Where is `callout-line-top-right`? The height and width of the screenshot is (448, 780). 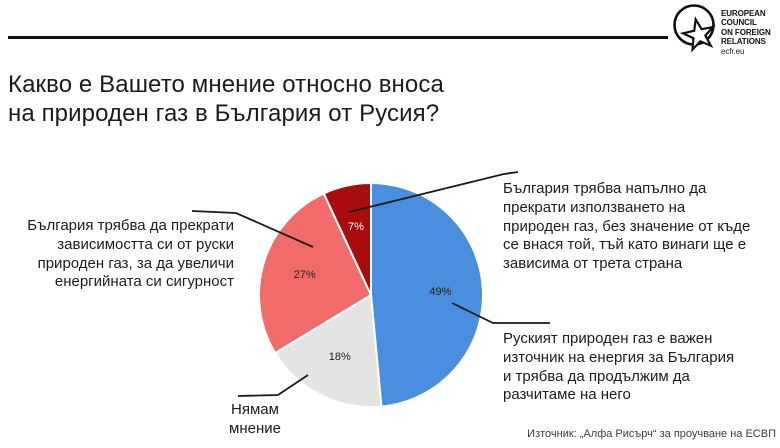
callout-line-top-right is located at coordinates (433, 192).